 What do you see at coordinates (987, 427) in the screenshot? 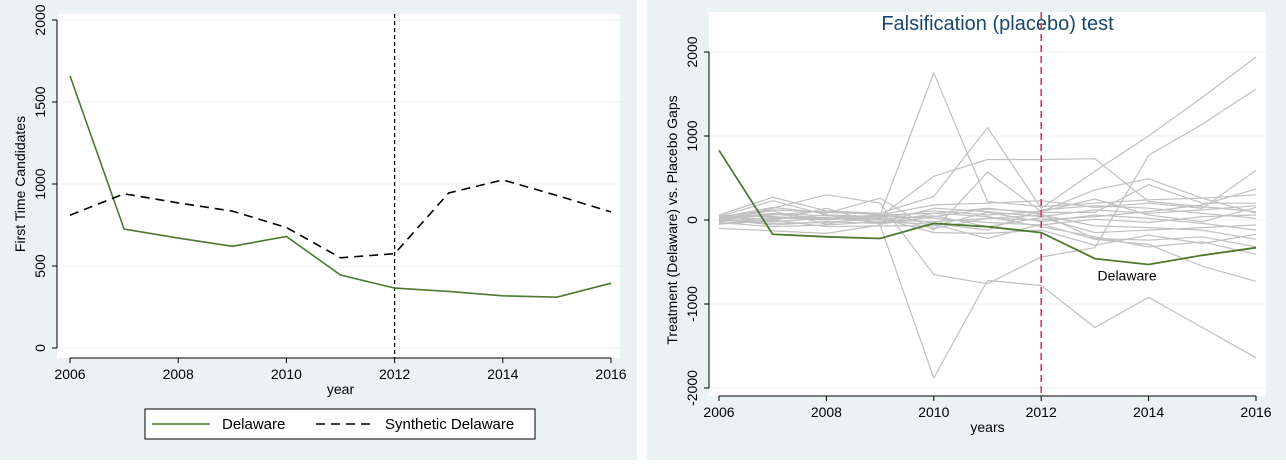
I see `x-axis-title: years` at bounding box center [987, 427].